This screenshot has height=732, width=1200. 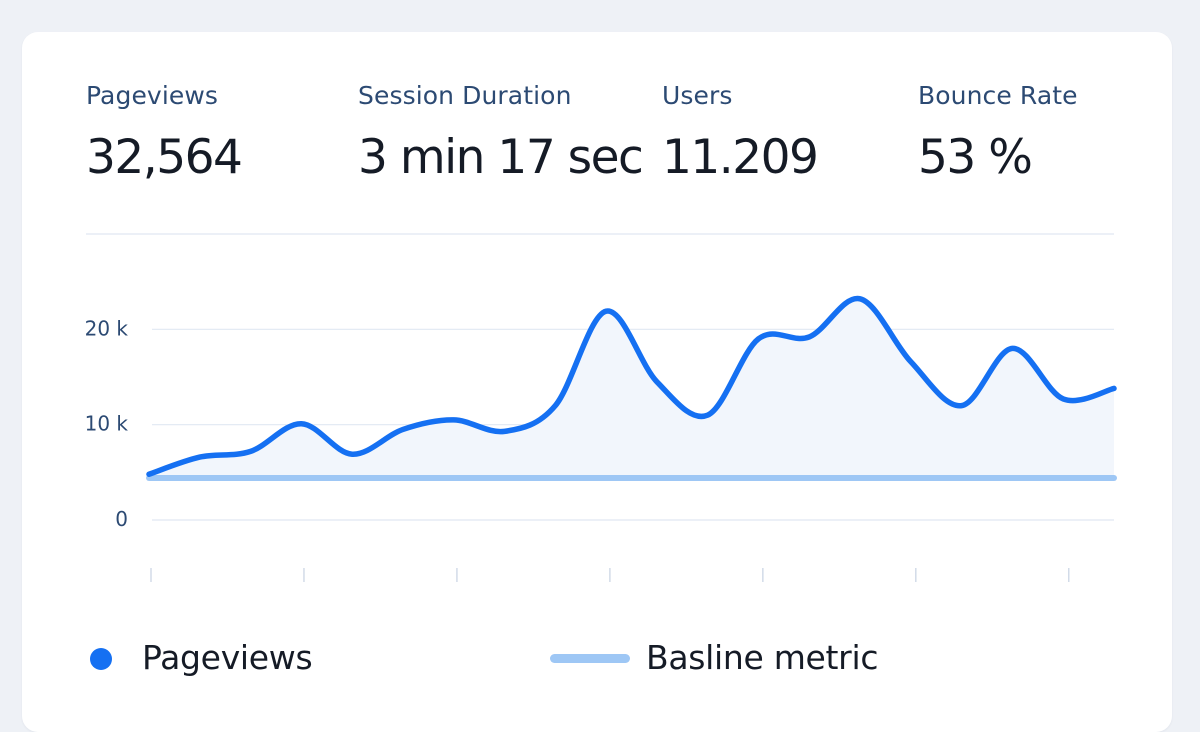 I want to click on kpi-label: Pageviews, so click(x=152, y=95).